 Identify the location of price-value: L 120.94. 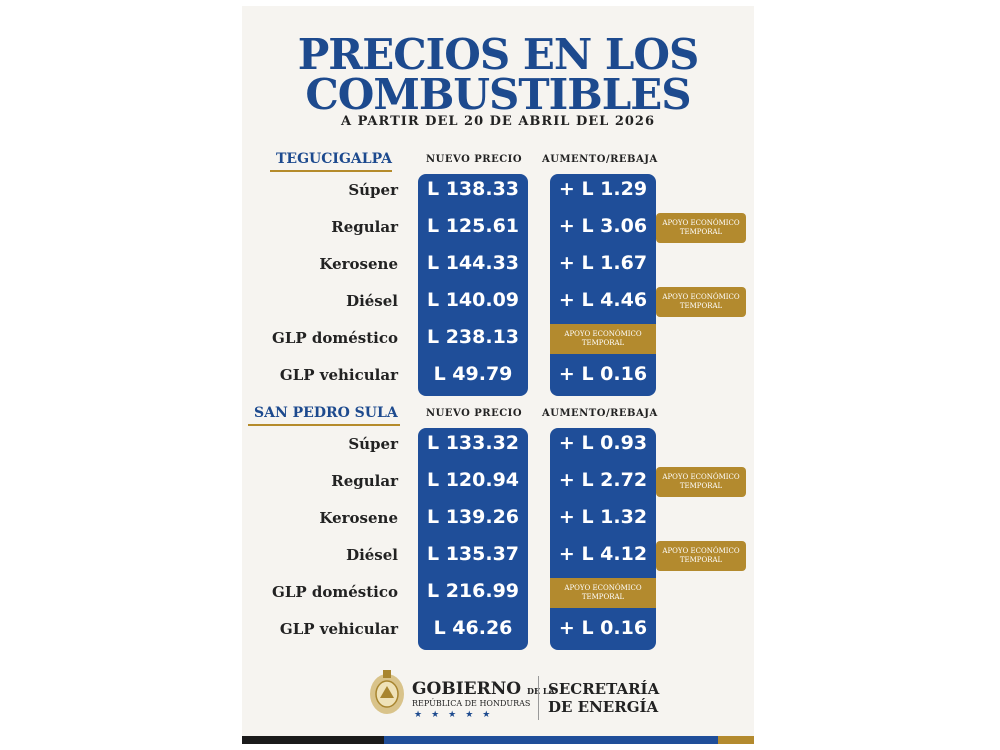
(473, 480).